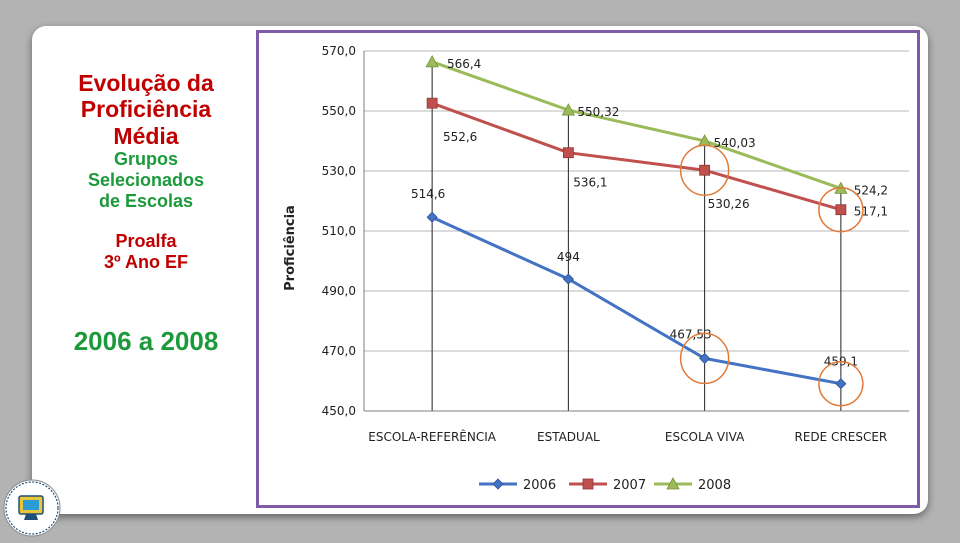 This screenshot has height=543, width=960. I want to click on data-label-2006: 494, so click(568, 257).